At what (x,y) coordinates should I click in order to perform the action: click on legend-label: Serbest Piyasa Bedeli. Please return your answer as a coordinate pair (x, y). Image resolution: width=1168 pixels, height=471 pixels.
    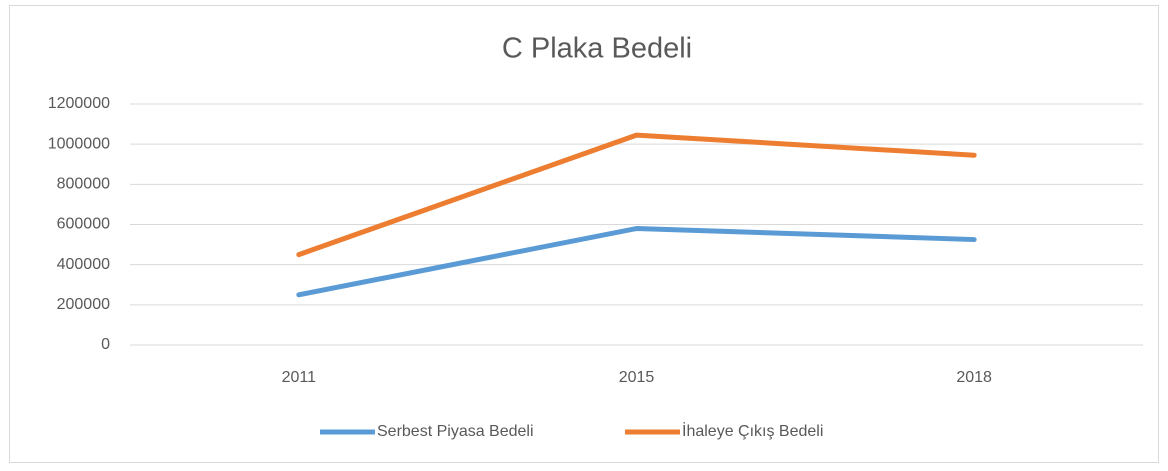
    Looking at the image, I should click on (455, 431).